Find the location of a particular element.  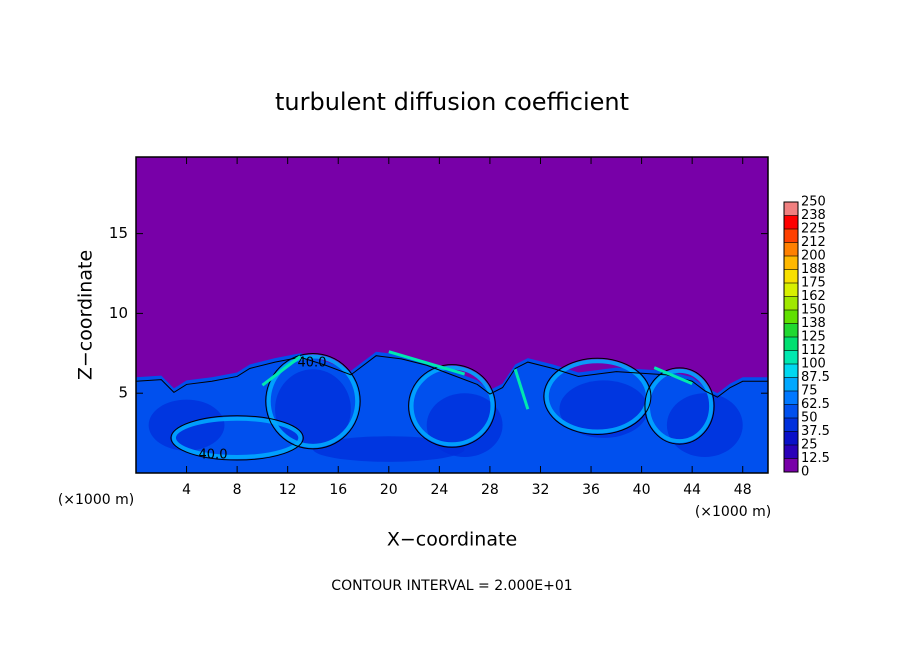

x-tick-label: 44 is located at coordinates (692, 490).